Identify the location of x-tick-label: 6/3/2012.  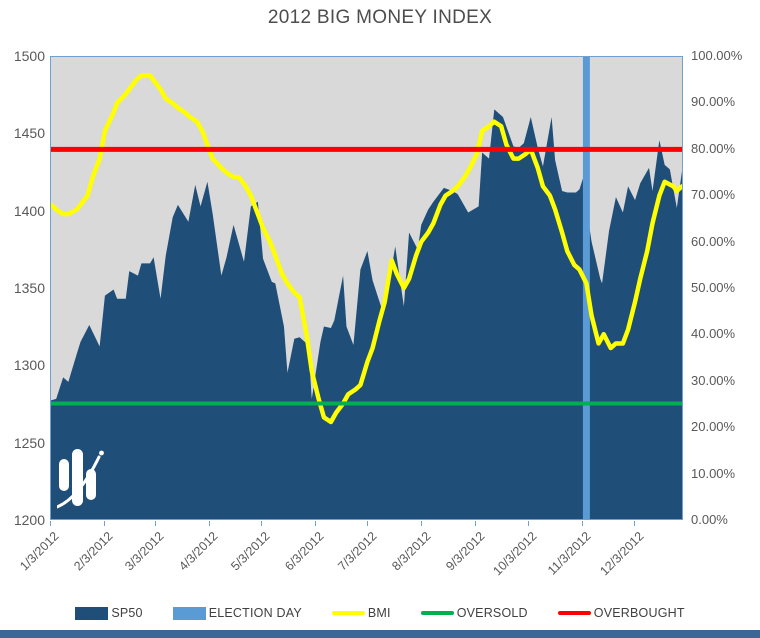
(304, 551).